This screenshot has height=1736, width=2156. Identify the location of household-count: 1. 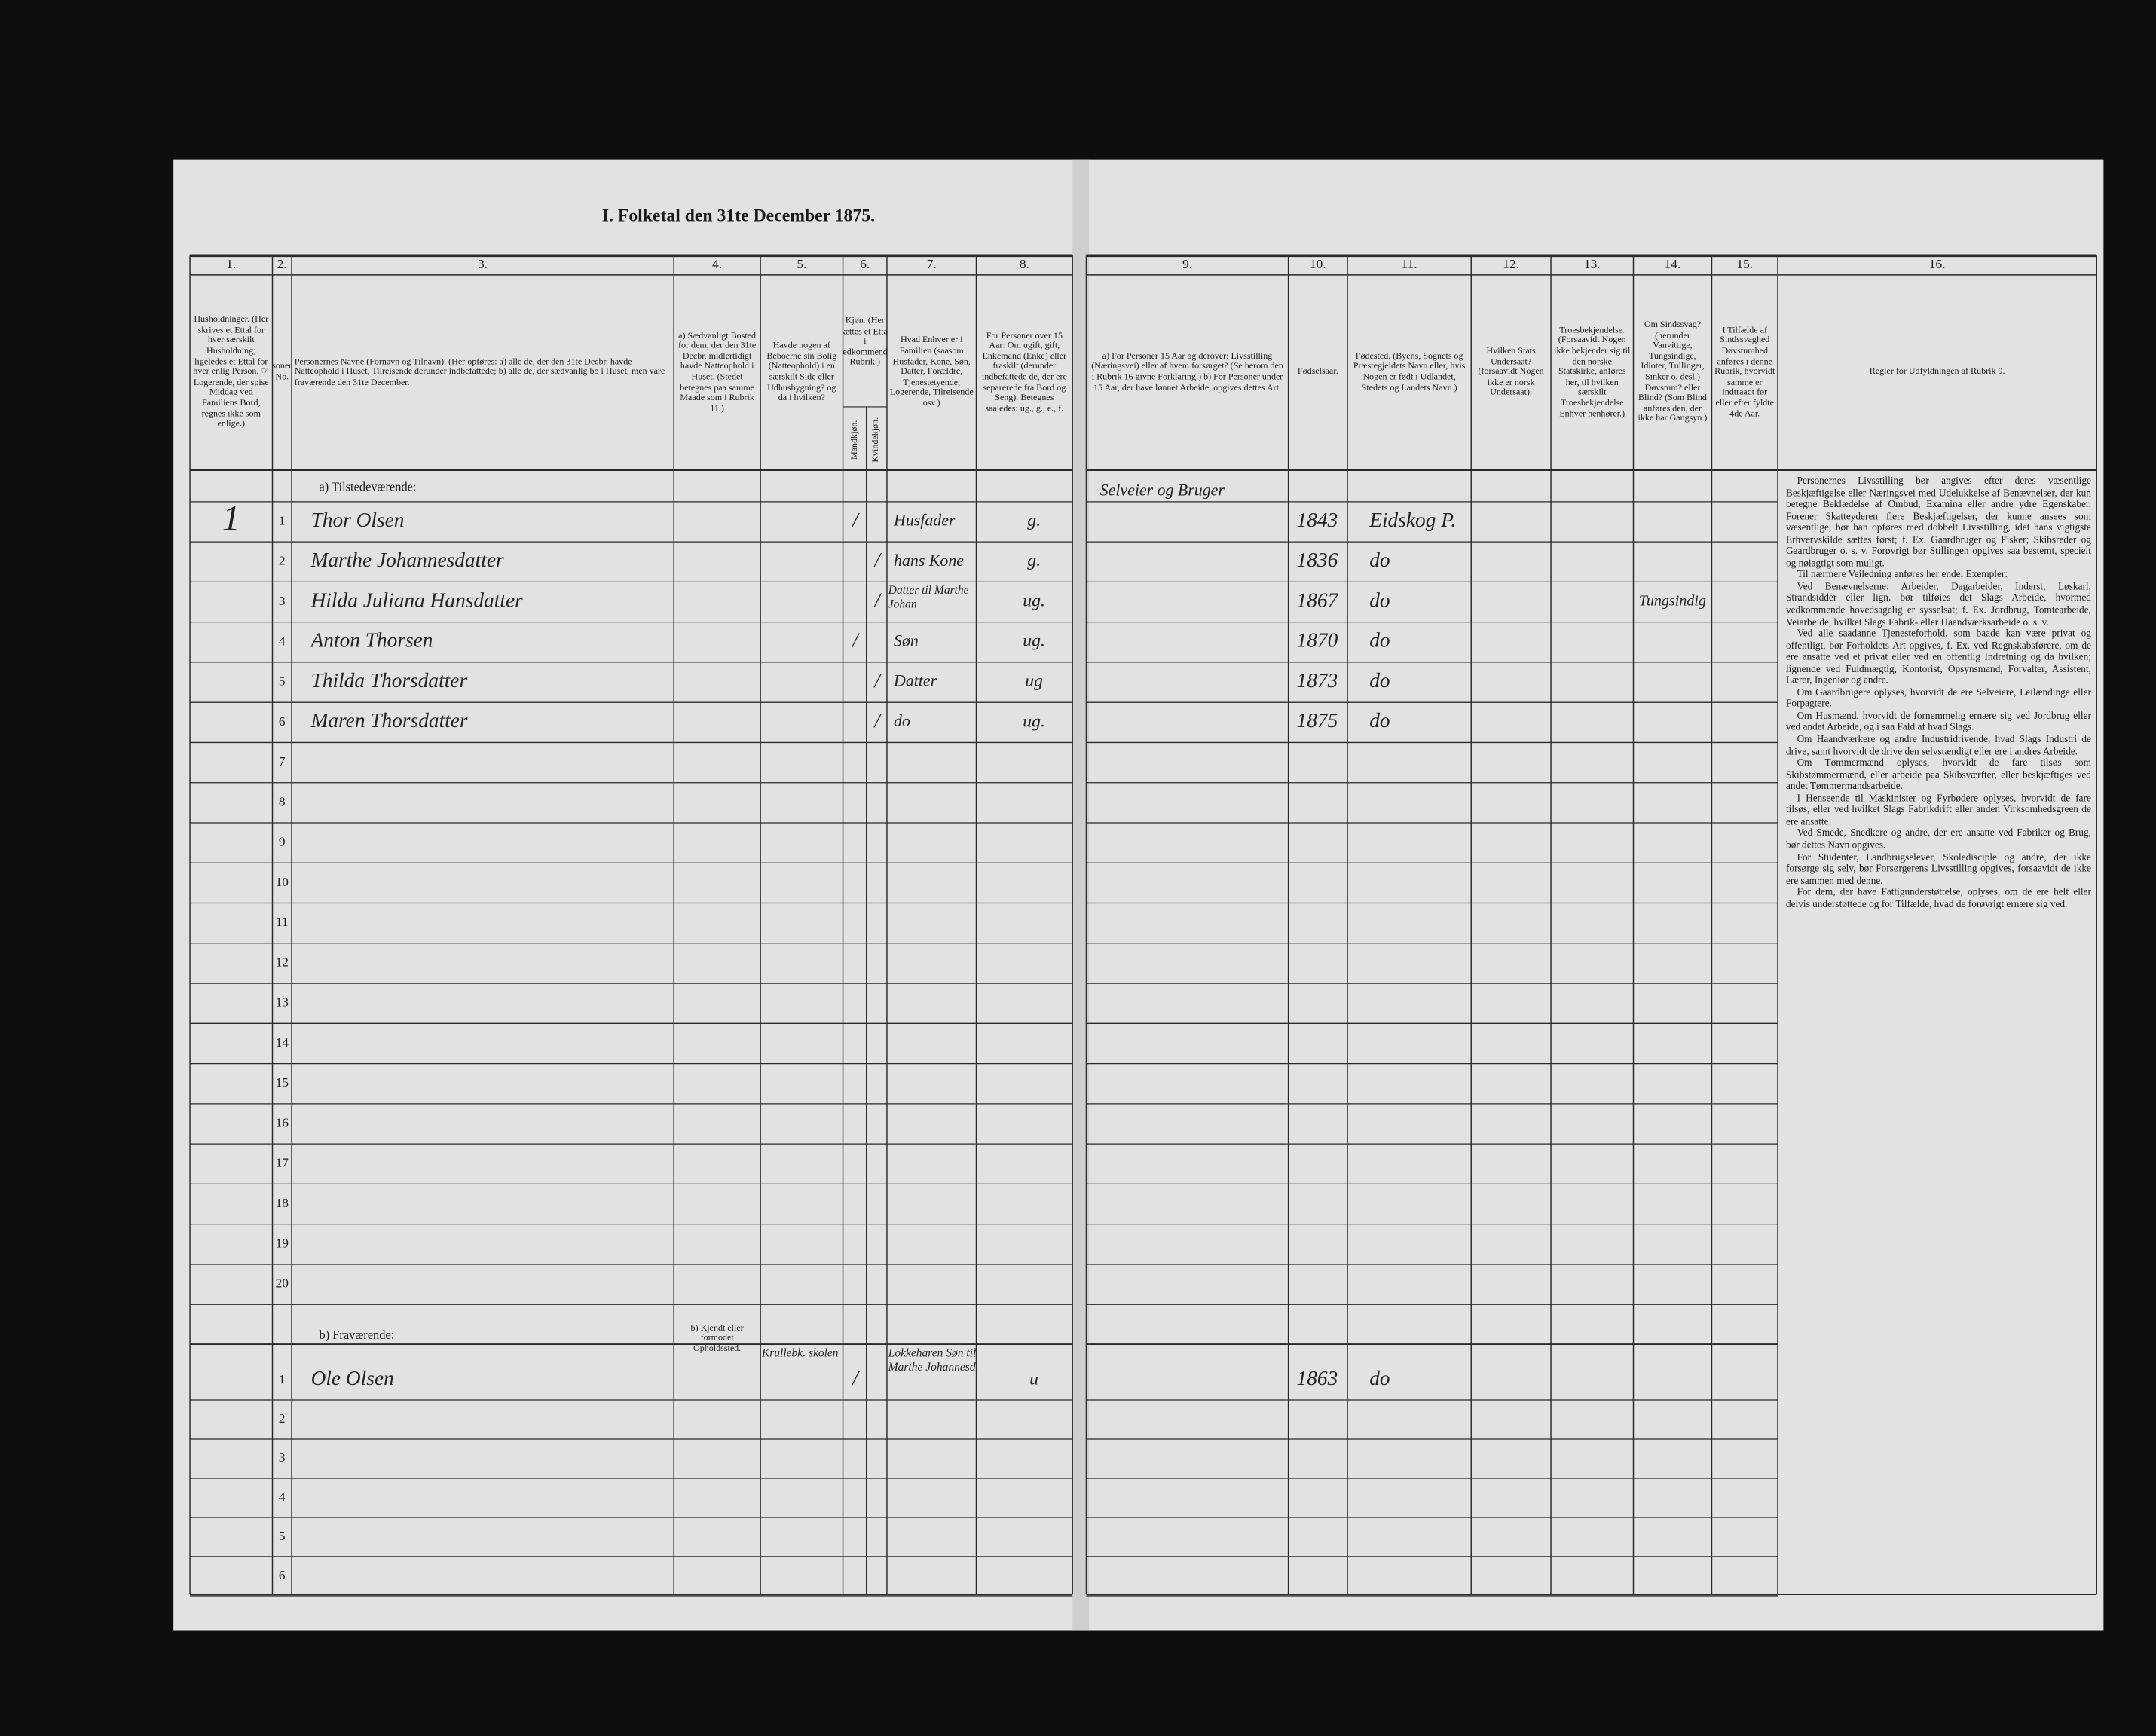
(231, 518).